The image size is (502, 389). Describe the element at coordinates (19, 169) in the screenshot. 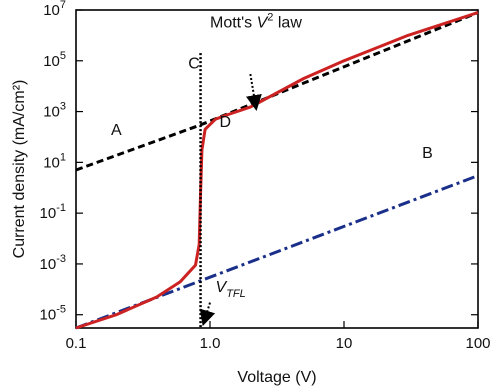

I see `y-axis-title: Current density (mA/cm²)` at that location.